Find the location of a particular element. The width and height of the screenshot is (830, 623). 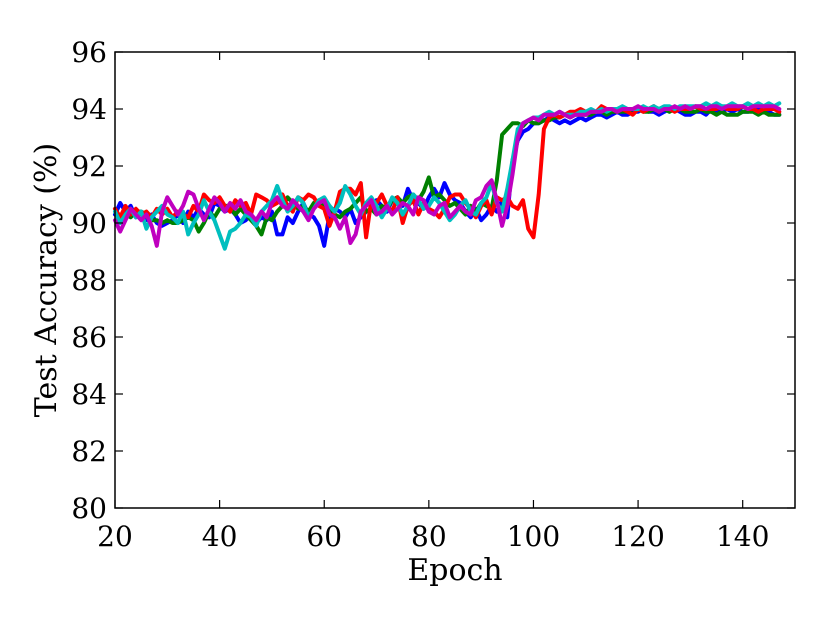

y-tick-label: 84 is located at coordinates (89, 394).